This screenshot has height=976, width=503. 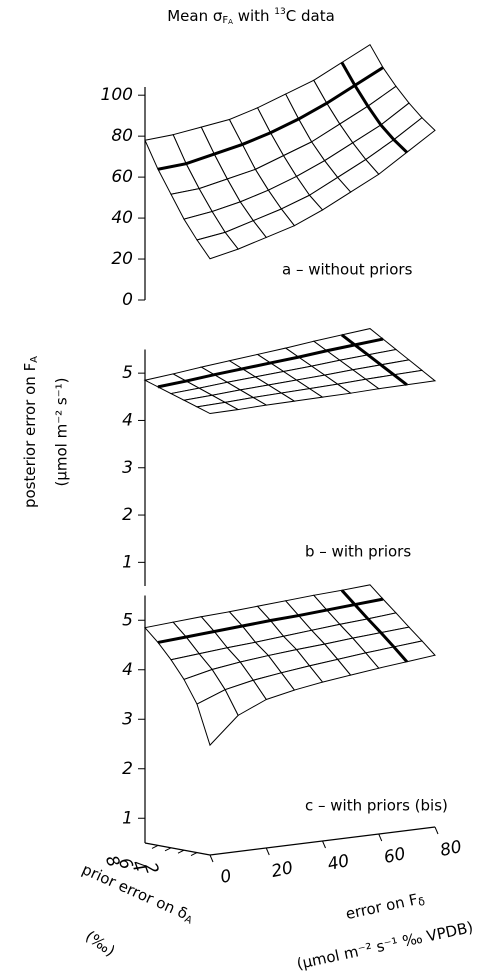 What do you see at coordinates (253, 16) in the screenshot?
I see `title-part: with` at bounding box center [253, 16].